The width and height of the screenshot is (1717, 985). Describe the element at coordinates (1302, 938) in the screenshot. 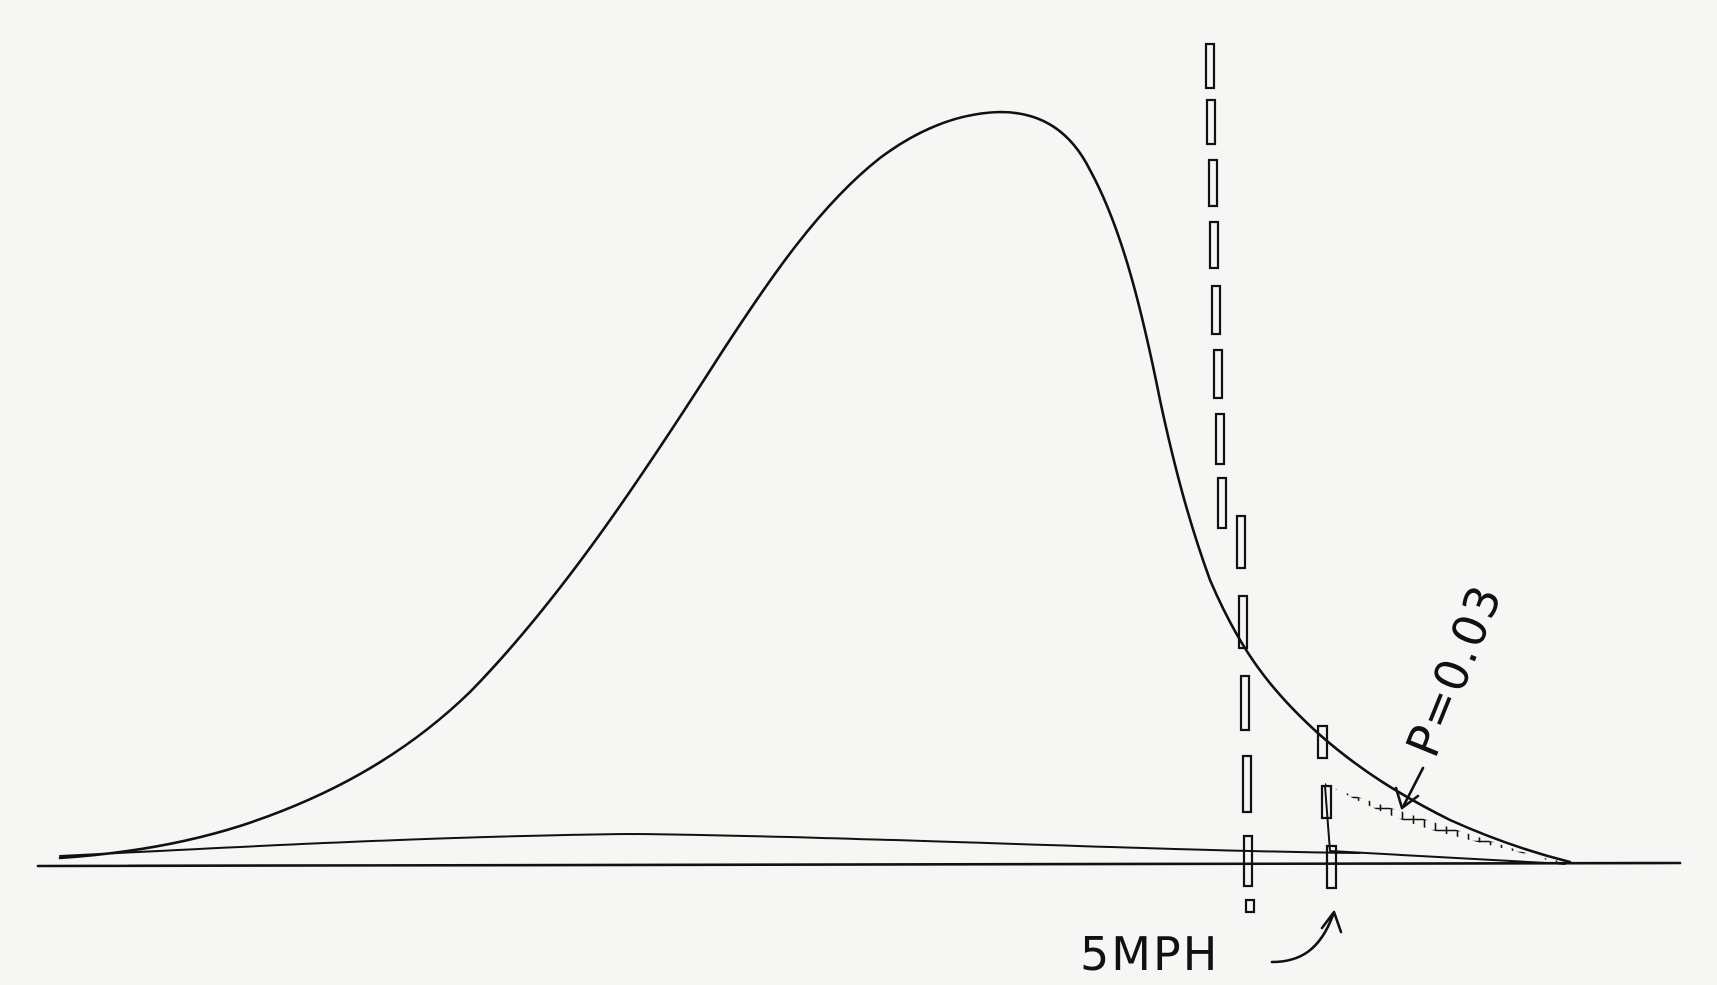

I see `threshold-arrow` at that location.